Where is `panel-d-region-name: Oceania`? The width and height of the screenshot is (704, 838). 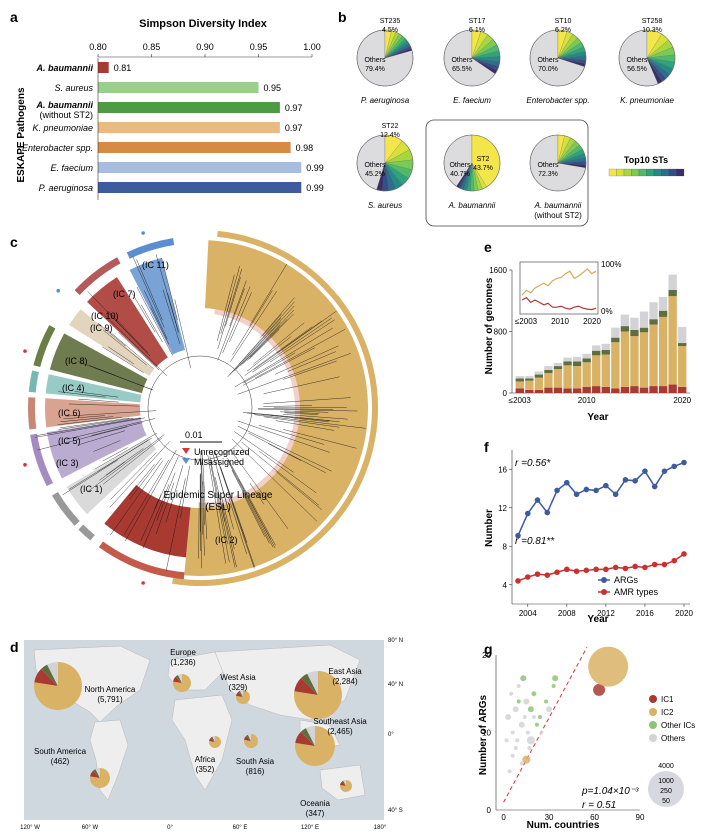
panel-d-region-name: Oceania is located at coordinates (315, 803).